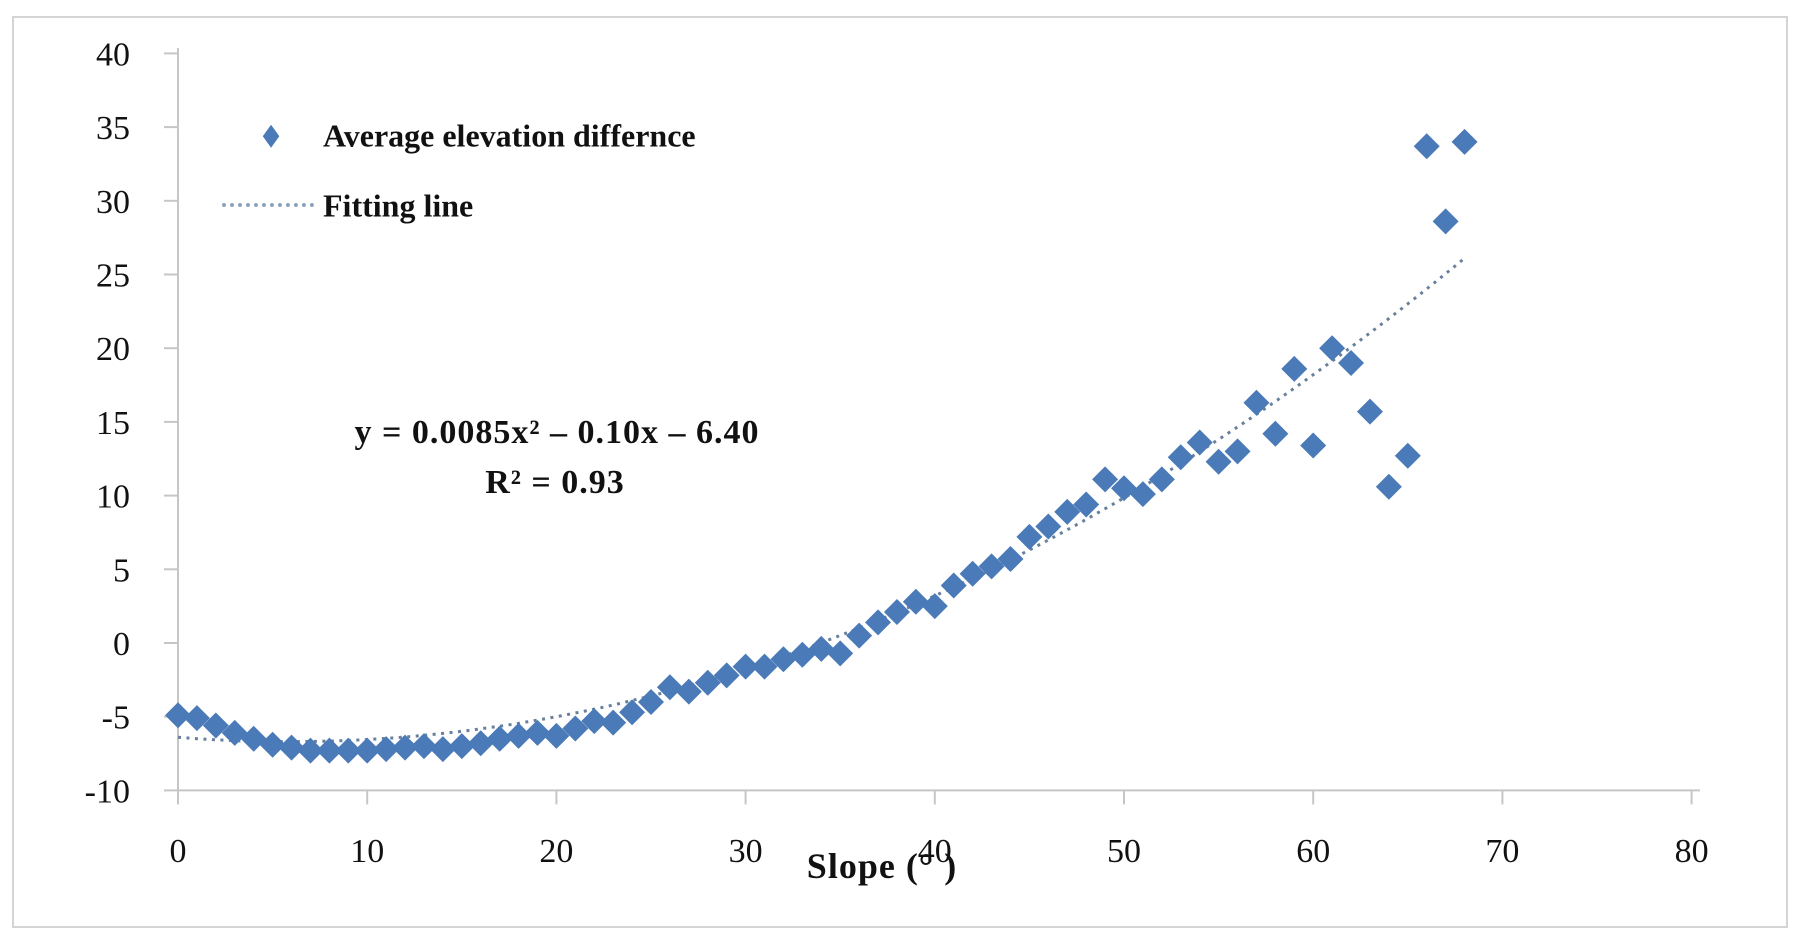 Image resolution: width=1800 pixels, height=945 pixels. Describe the element at coordinates (121, 644) in the screenshot. I see `y-tick-label: 0` at that location.